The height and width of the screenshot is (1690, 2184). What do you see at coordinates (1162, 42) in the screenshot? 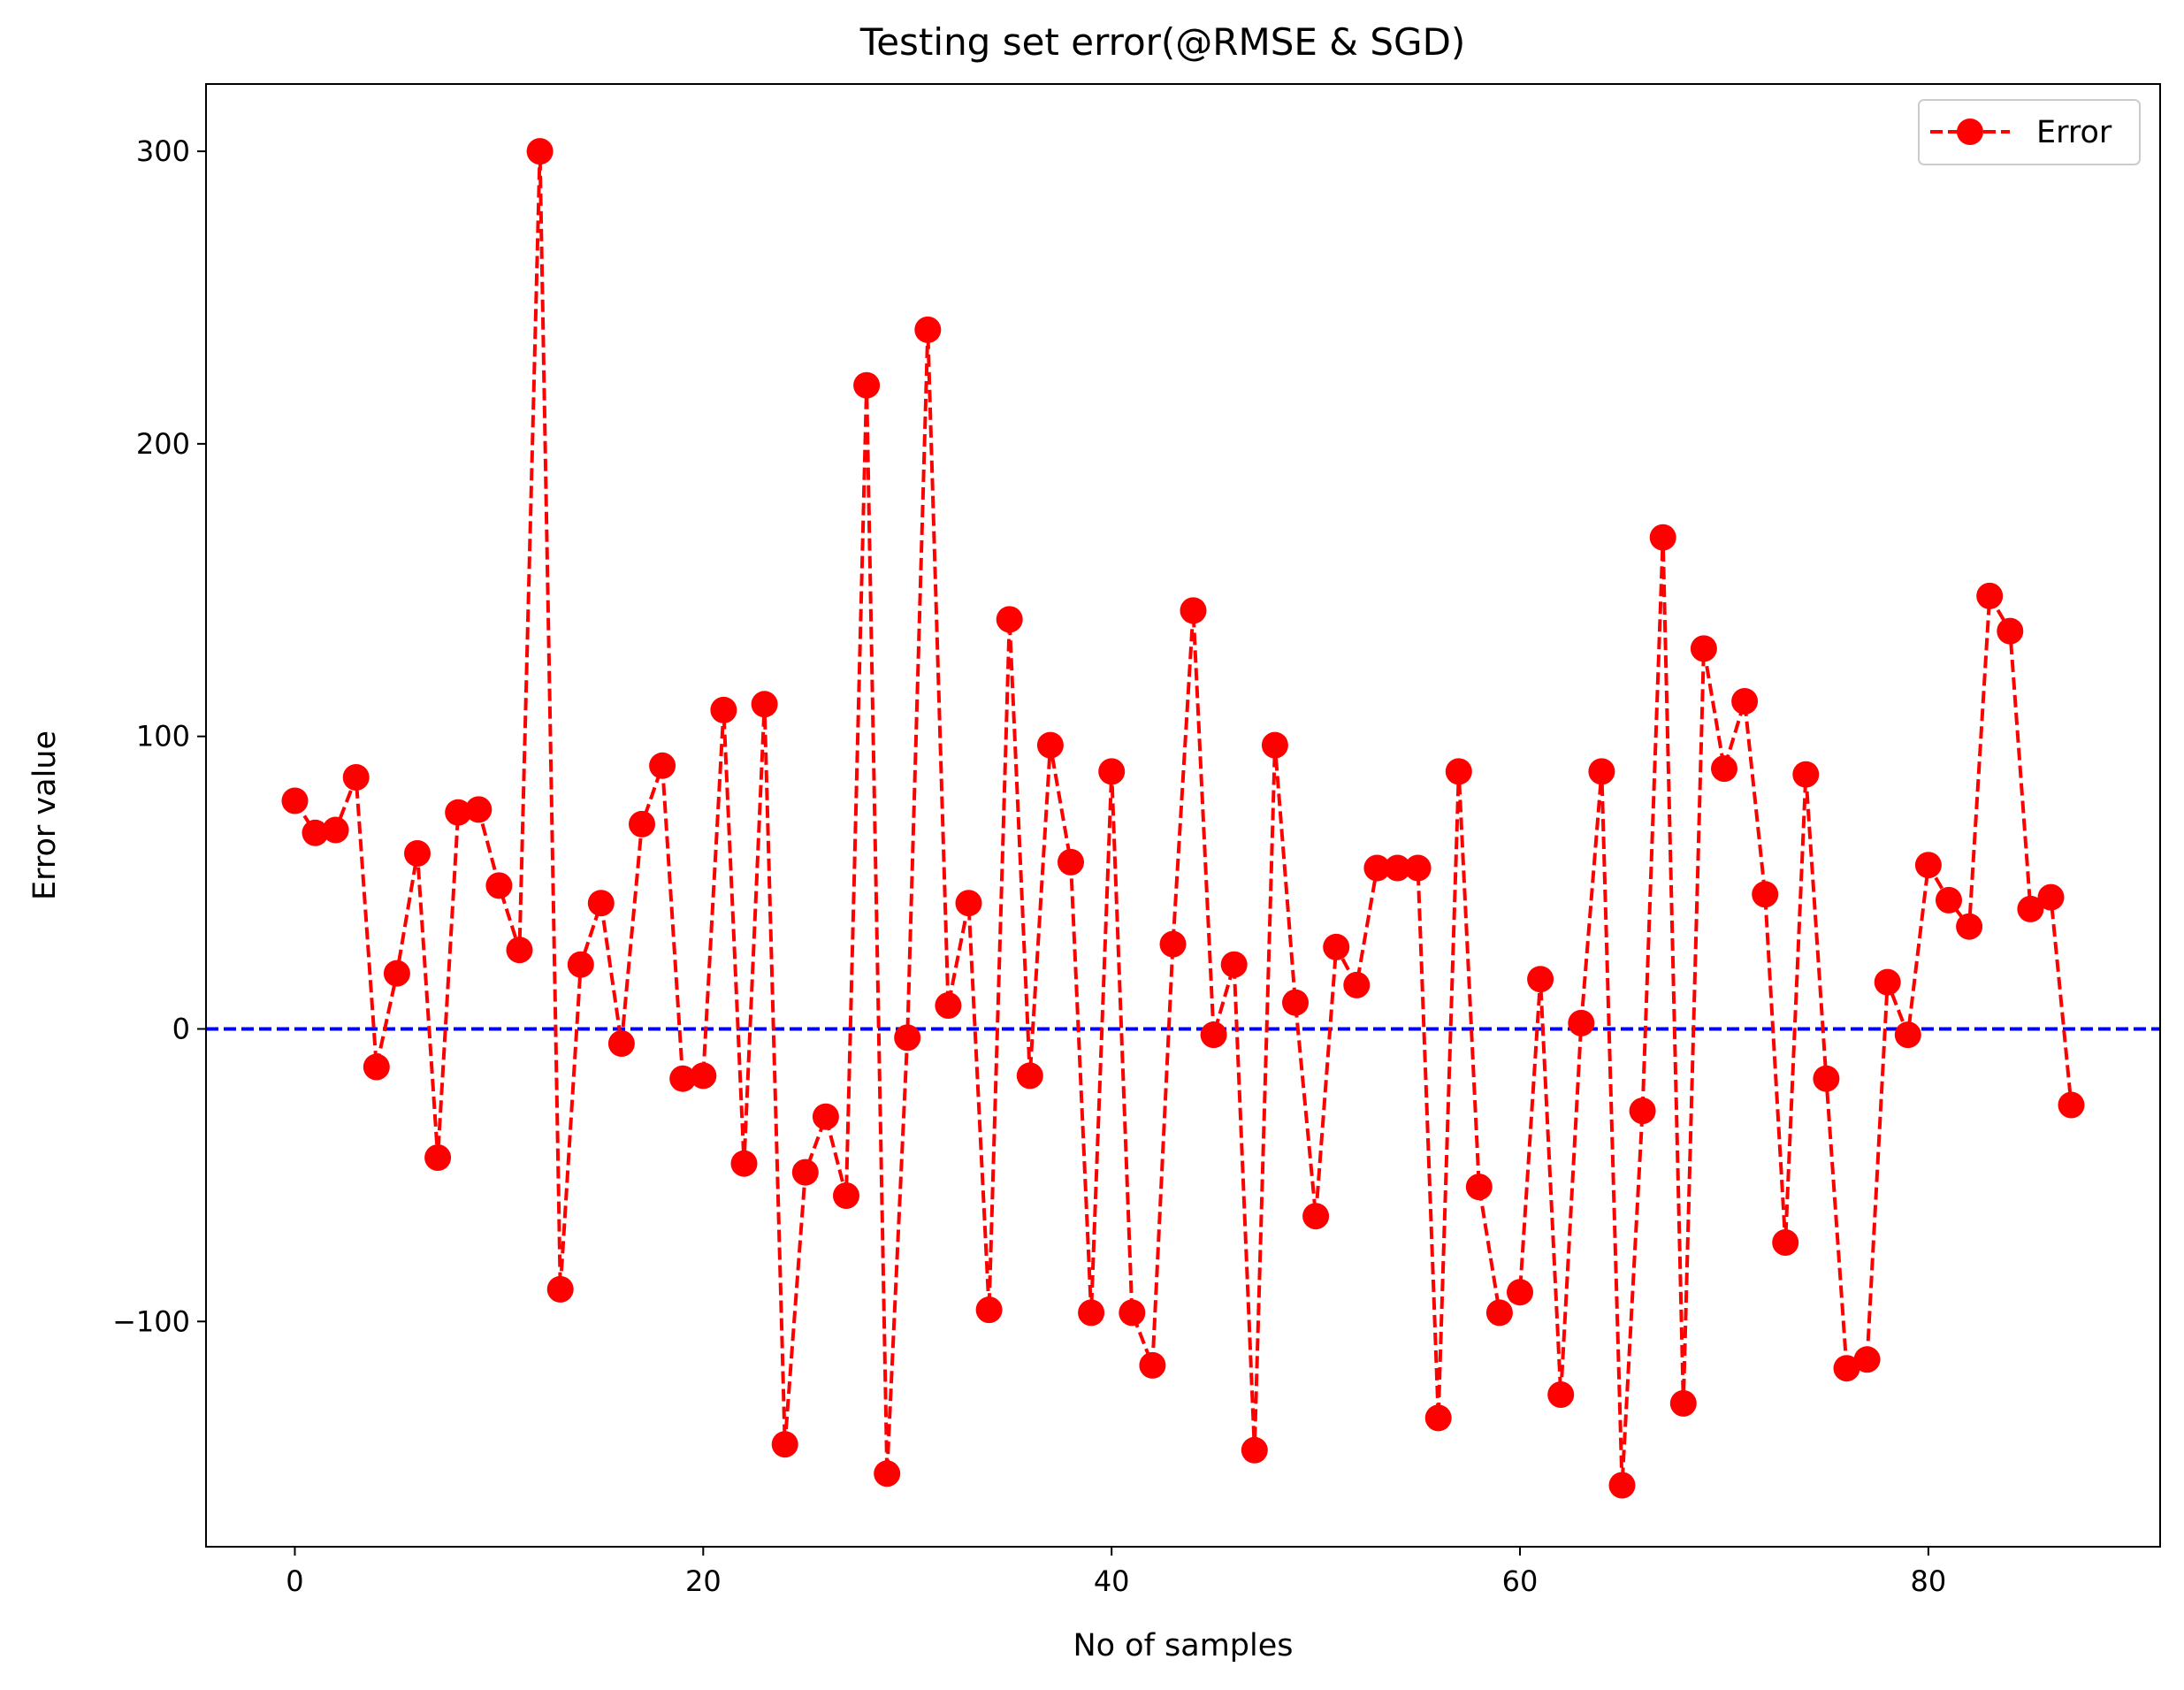
I see `chart-title: Testing set error(@RMSE & SGD)` at bounding box center [1162, 42].